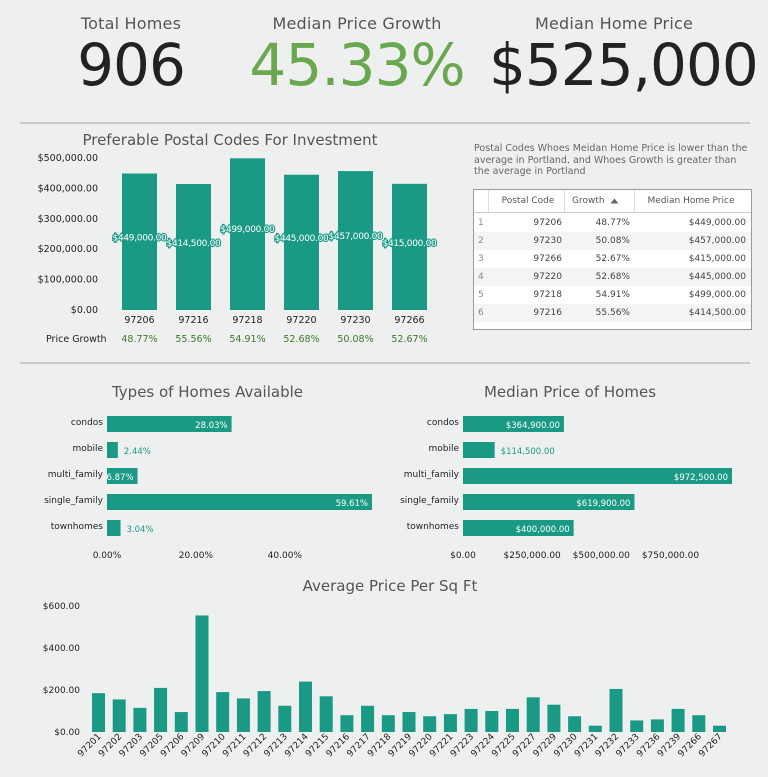 This screenshot has width=768, height=777. Describe the element at coordinates (68, 249) in the screenshot. I see `y-tick-label: $200,000.00` at that location.